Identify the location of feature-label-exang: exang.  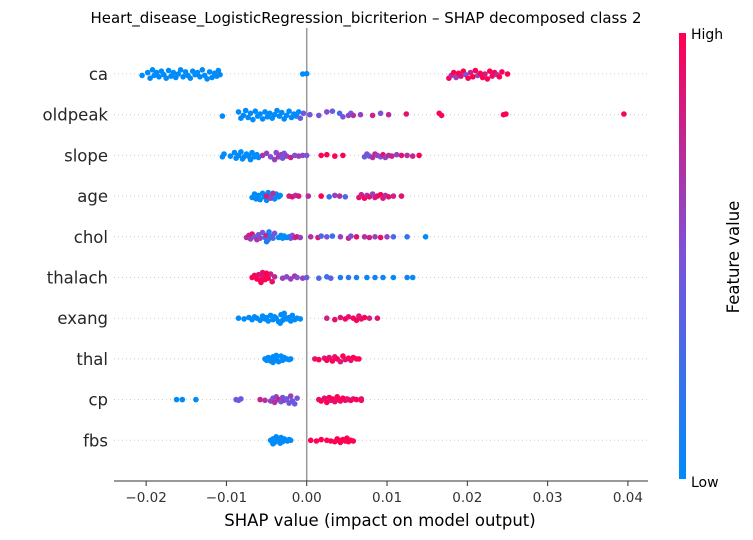
(82, 318).